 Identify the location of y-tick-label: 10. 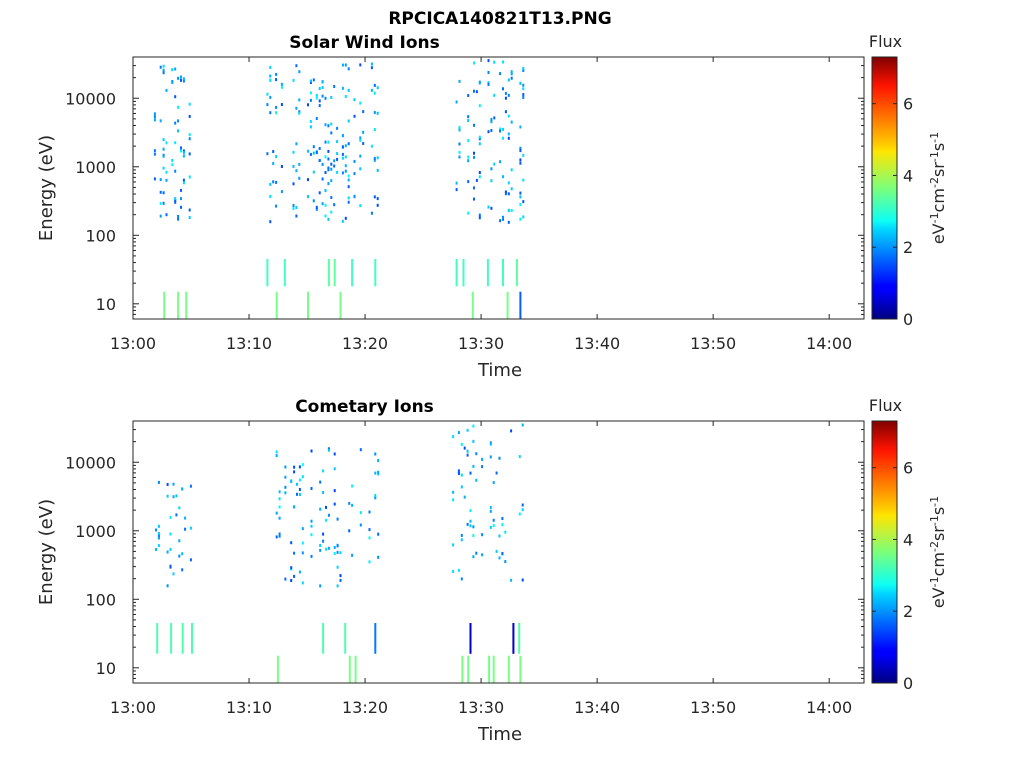
(106, 668).